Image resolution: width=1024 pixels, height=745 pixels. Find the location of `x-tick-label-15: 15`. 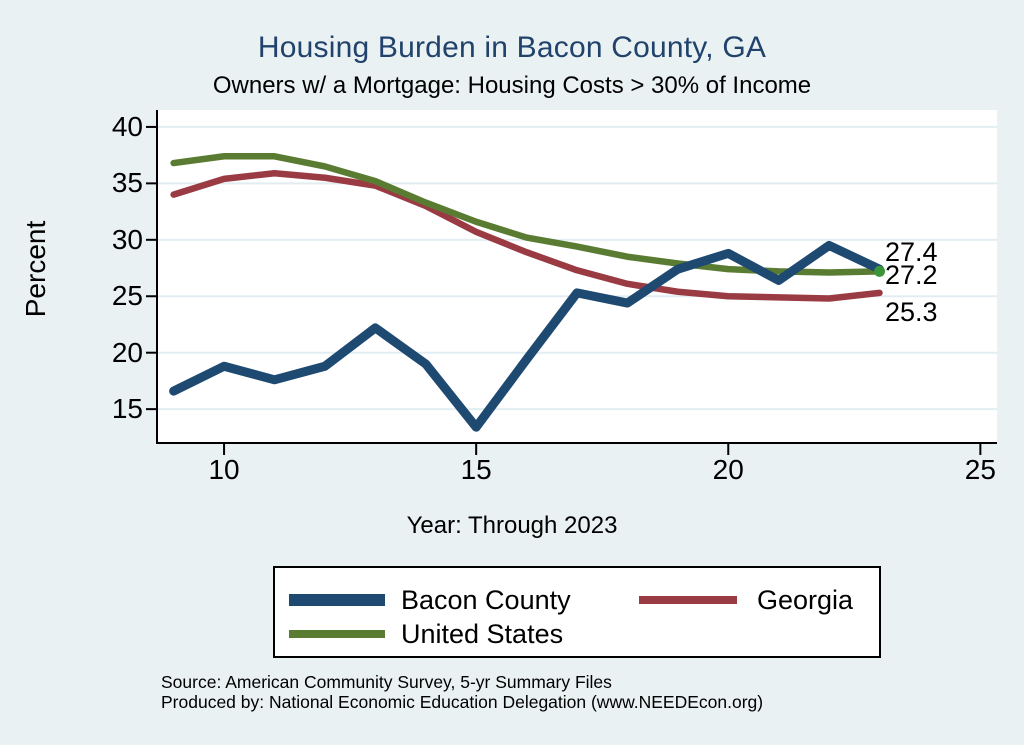

x-tick-label-15: 15 is located at coordinates (476, 469).